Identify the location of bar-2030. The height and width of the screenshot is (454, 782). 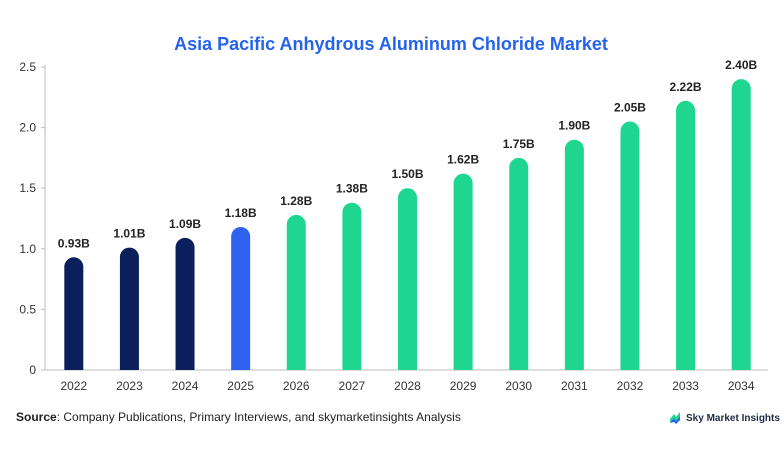
(519, 263).